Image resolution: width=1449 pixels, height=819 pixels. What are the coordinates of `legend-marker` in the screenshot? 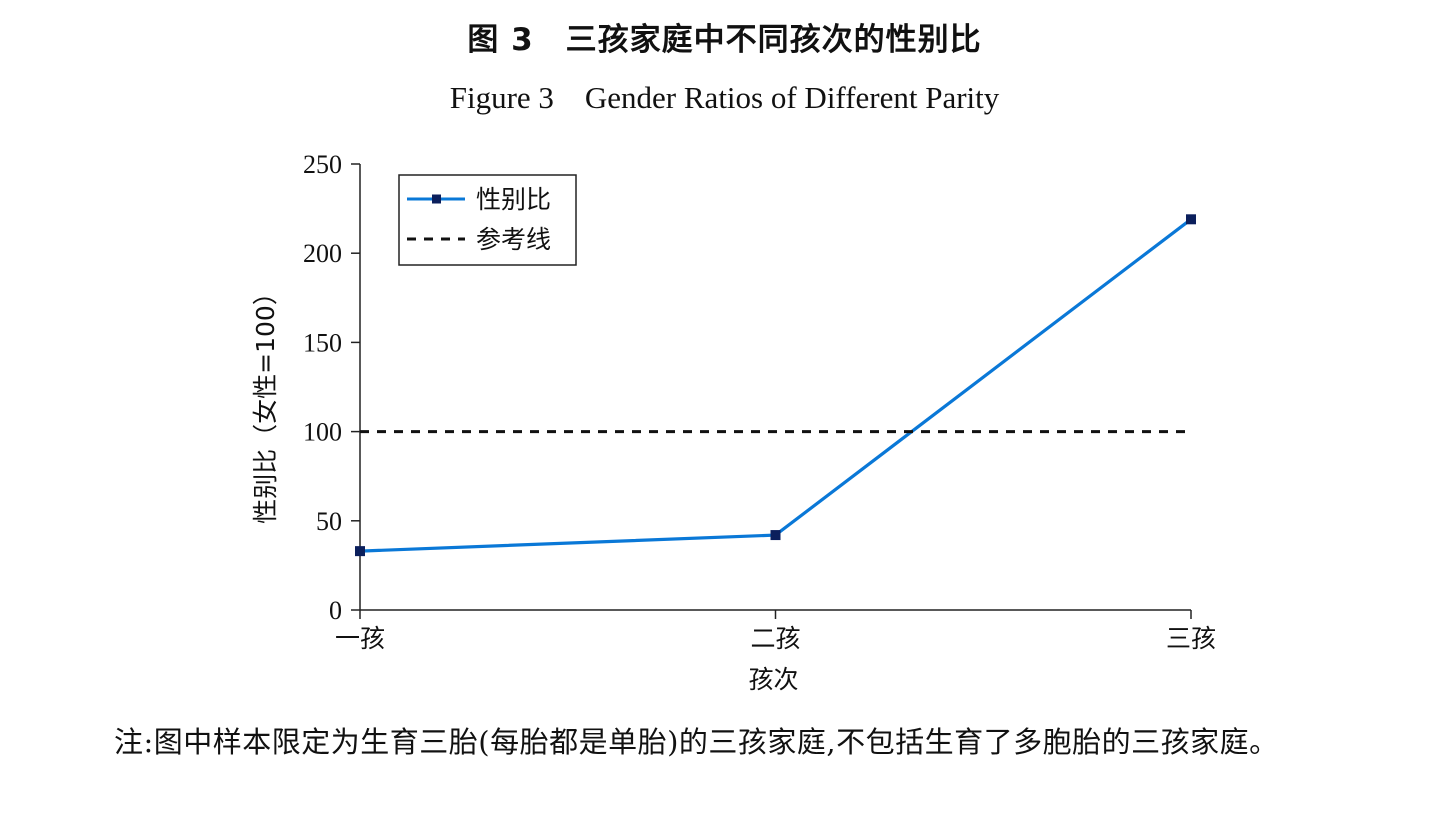 It's located at (436, 199).